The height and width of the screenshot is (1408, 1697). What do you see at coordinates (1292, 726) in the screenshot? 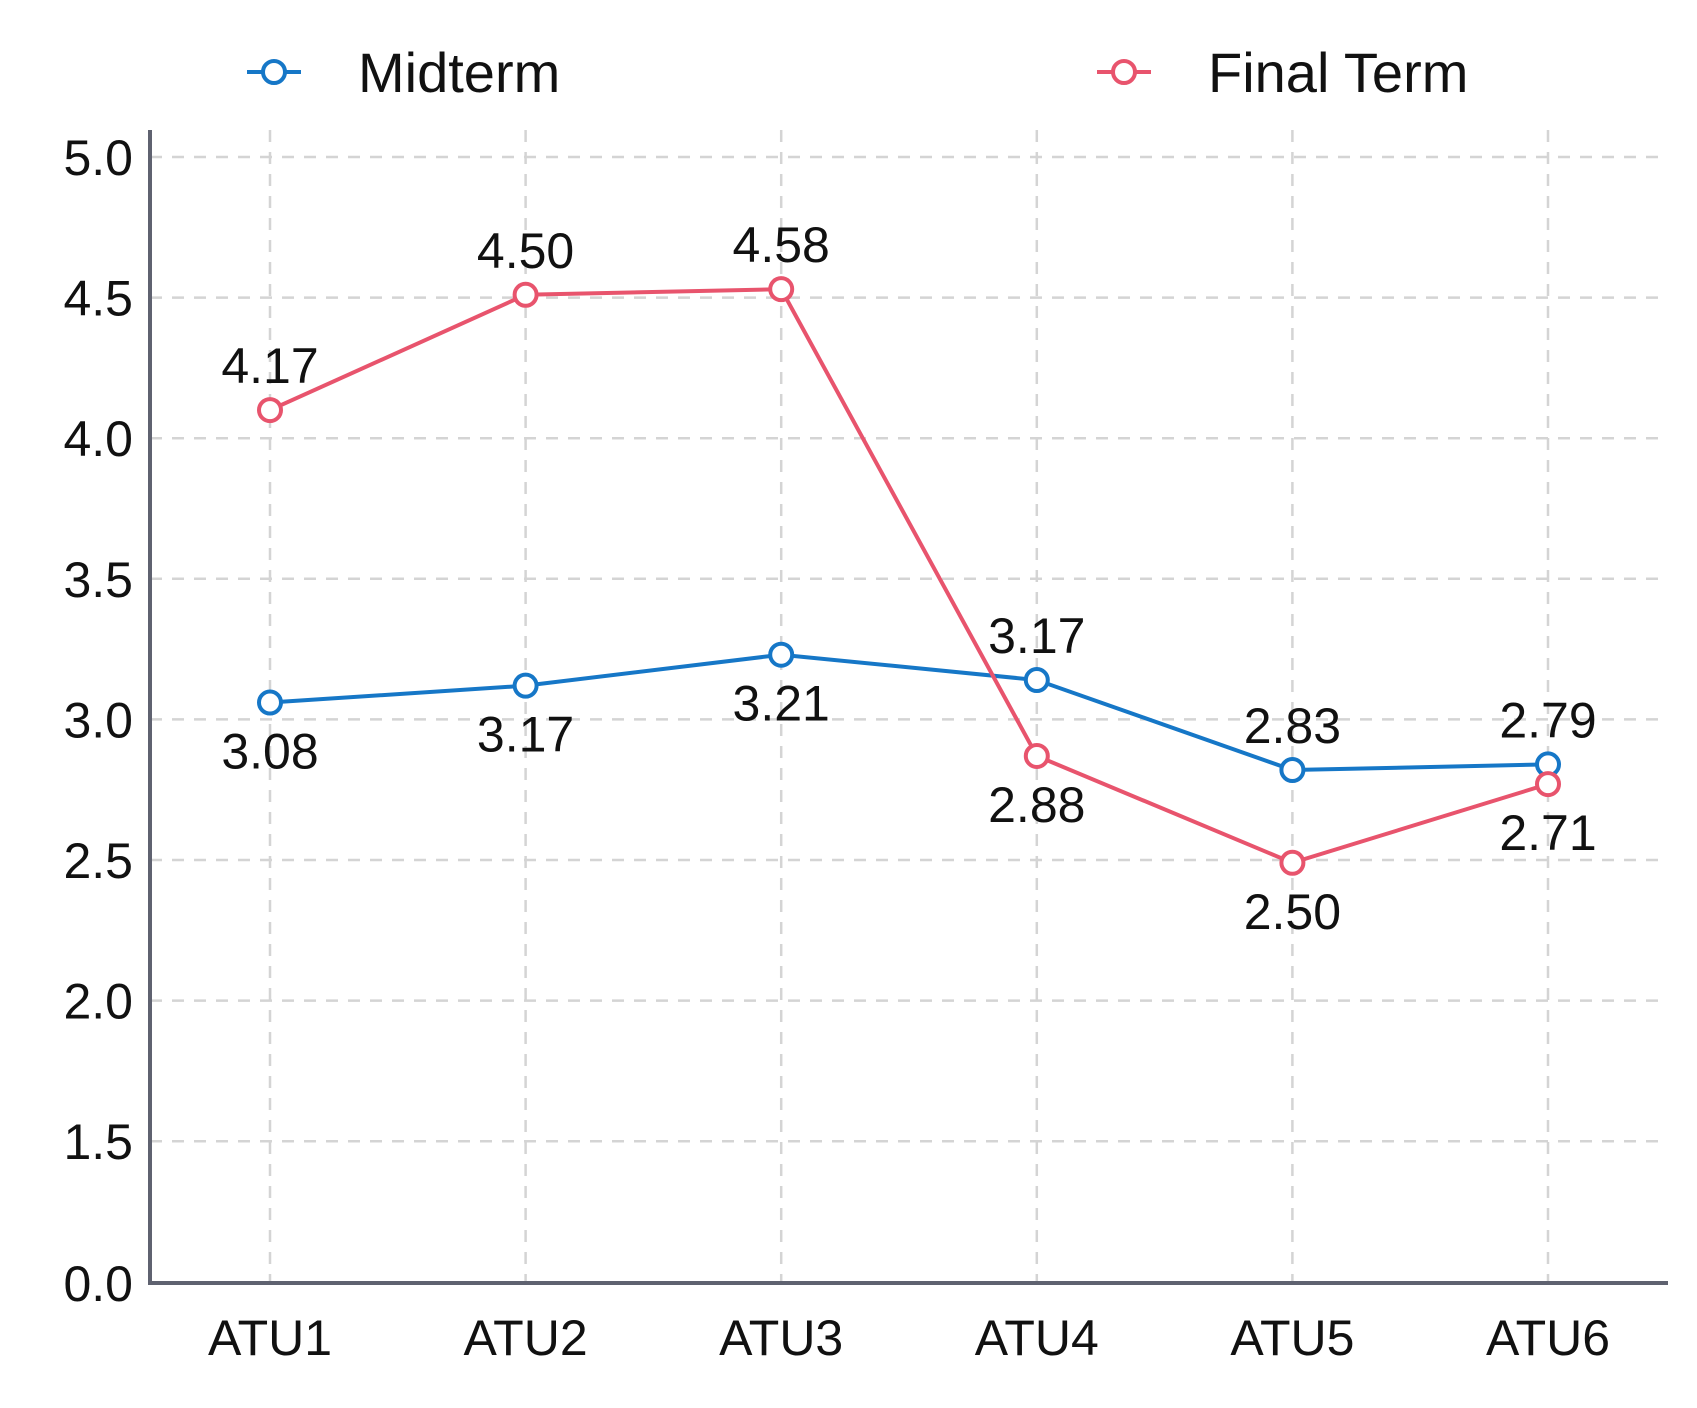
I see `data-label: 2.83` at bounding box center [1292, 726].